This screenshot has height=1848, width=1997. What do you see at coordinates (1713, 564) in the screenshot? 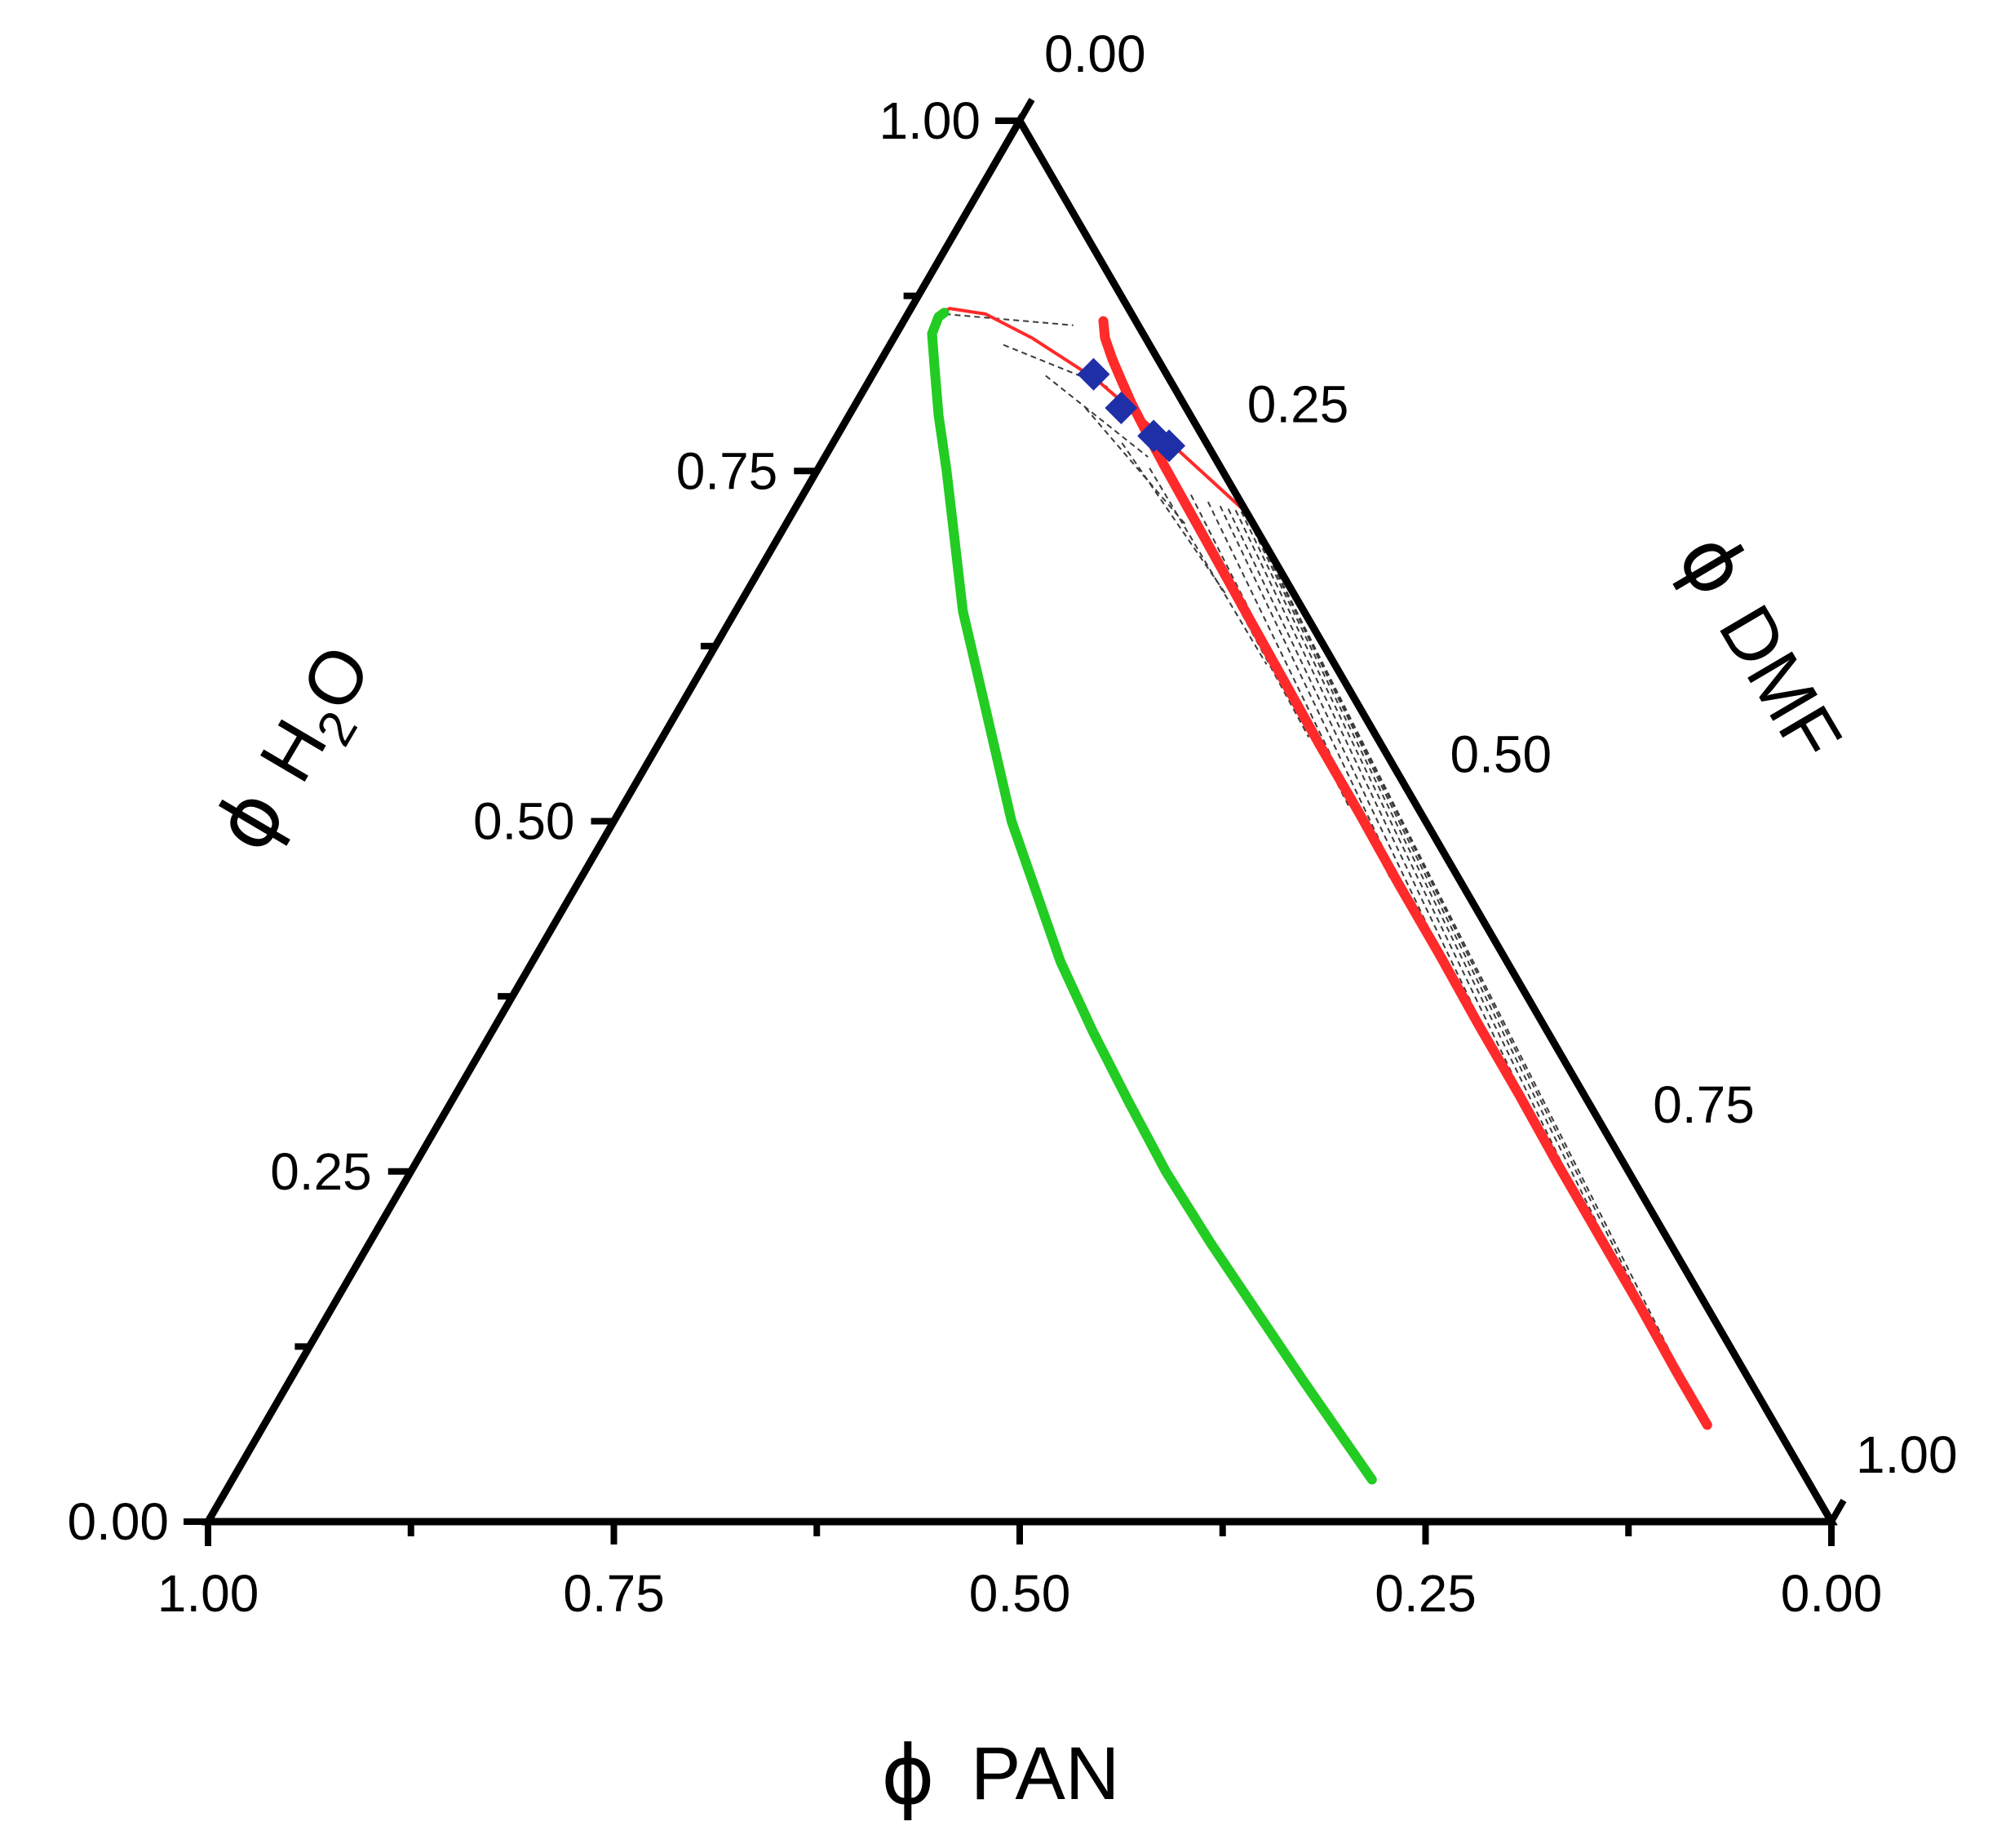
I see `phi-symbol-right: ϕ` at bounding box center [1713, 564].